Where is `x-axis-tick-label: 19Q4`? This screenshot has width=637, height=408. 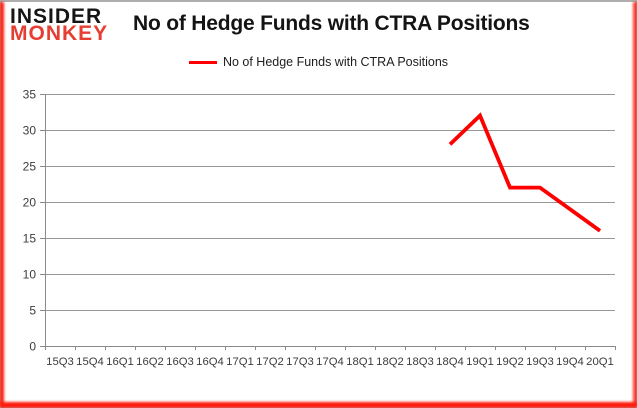
x-axis-tick-label: 19Q4 is located at coordinates (570, 362).